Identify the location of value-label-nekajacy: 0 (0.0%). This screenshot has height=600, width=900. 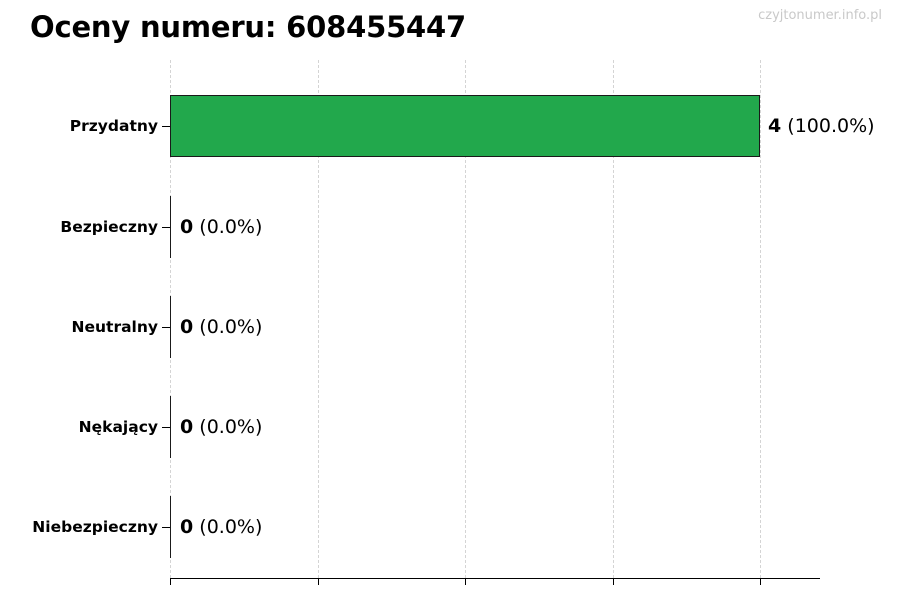
(221, 427).